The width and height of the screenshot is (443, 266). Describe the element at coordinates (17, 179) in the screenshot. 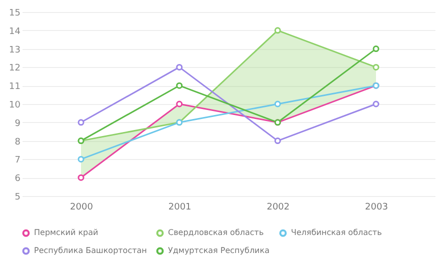

I see `y-tick-label: 6` at that location.